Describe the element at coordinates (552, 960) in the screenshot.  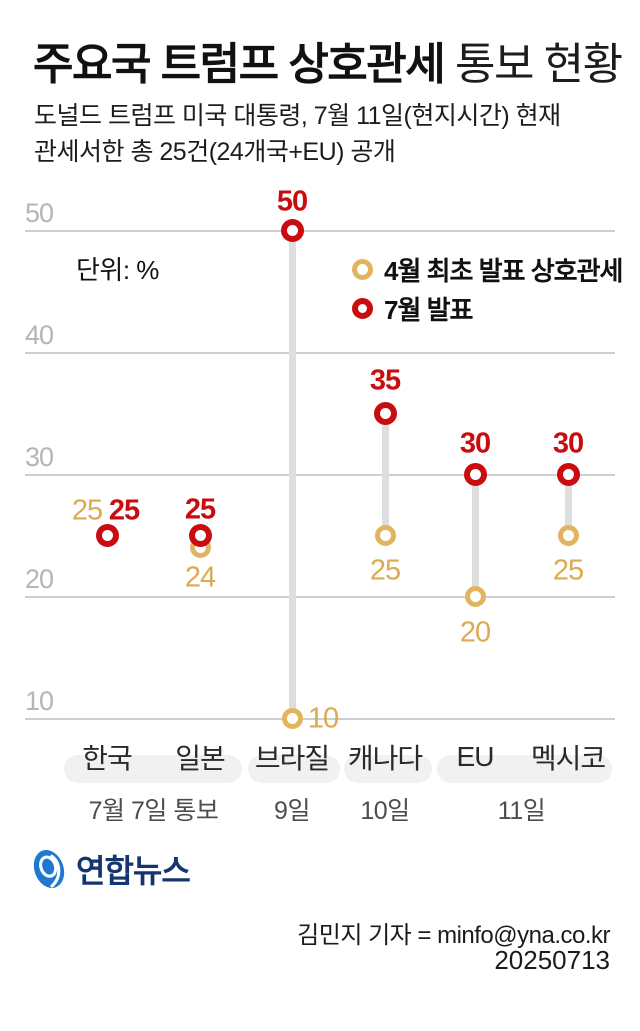
I see `date-code: 20250713` at that location.